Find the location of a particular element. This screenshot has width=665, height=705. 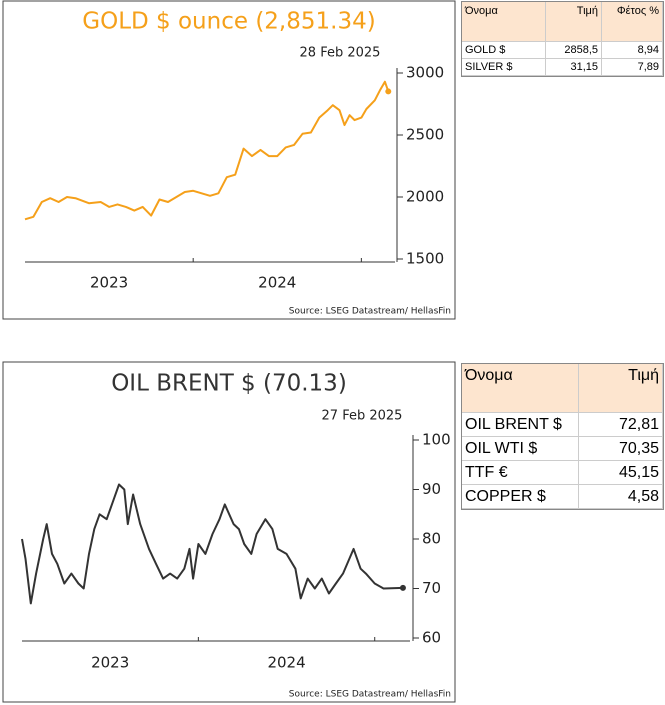

y-tick-label: 60 is located at coordinates (431, 638).